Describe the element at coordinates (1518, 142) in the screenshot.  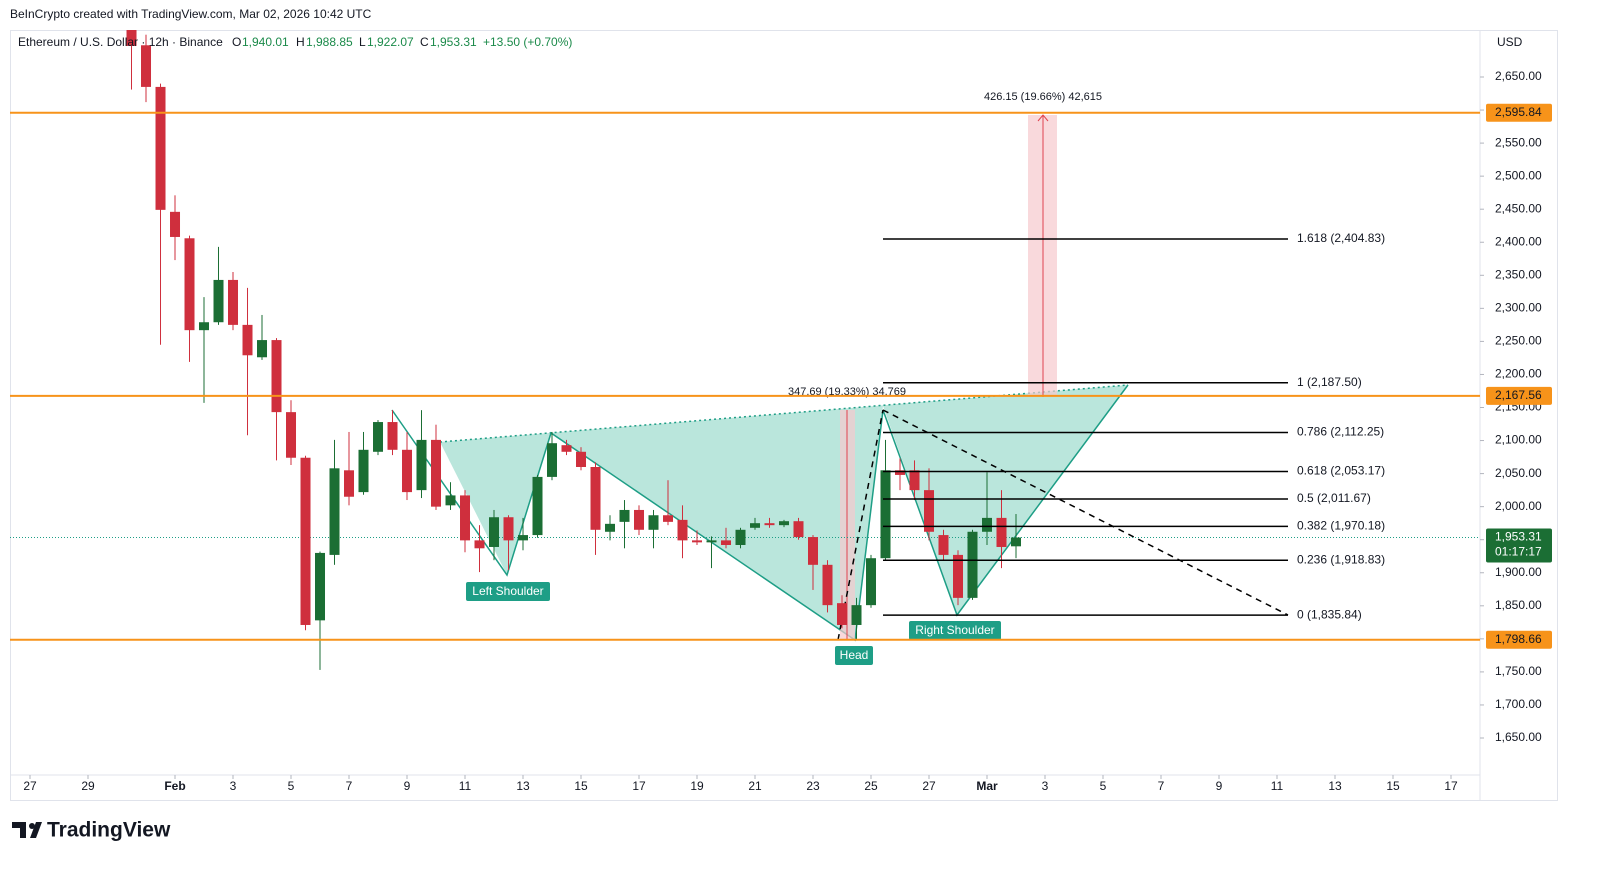
I see `y-tick-label: 2,550.00` at that location.